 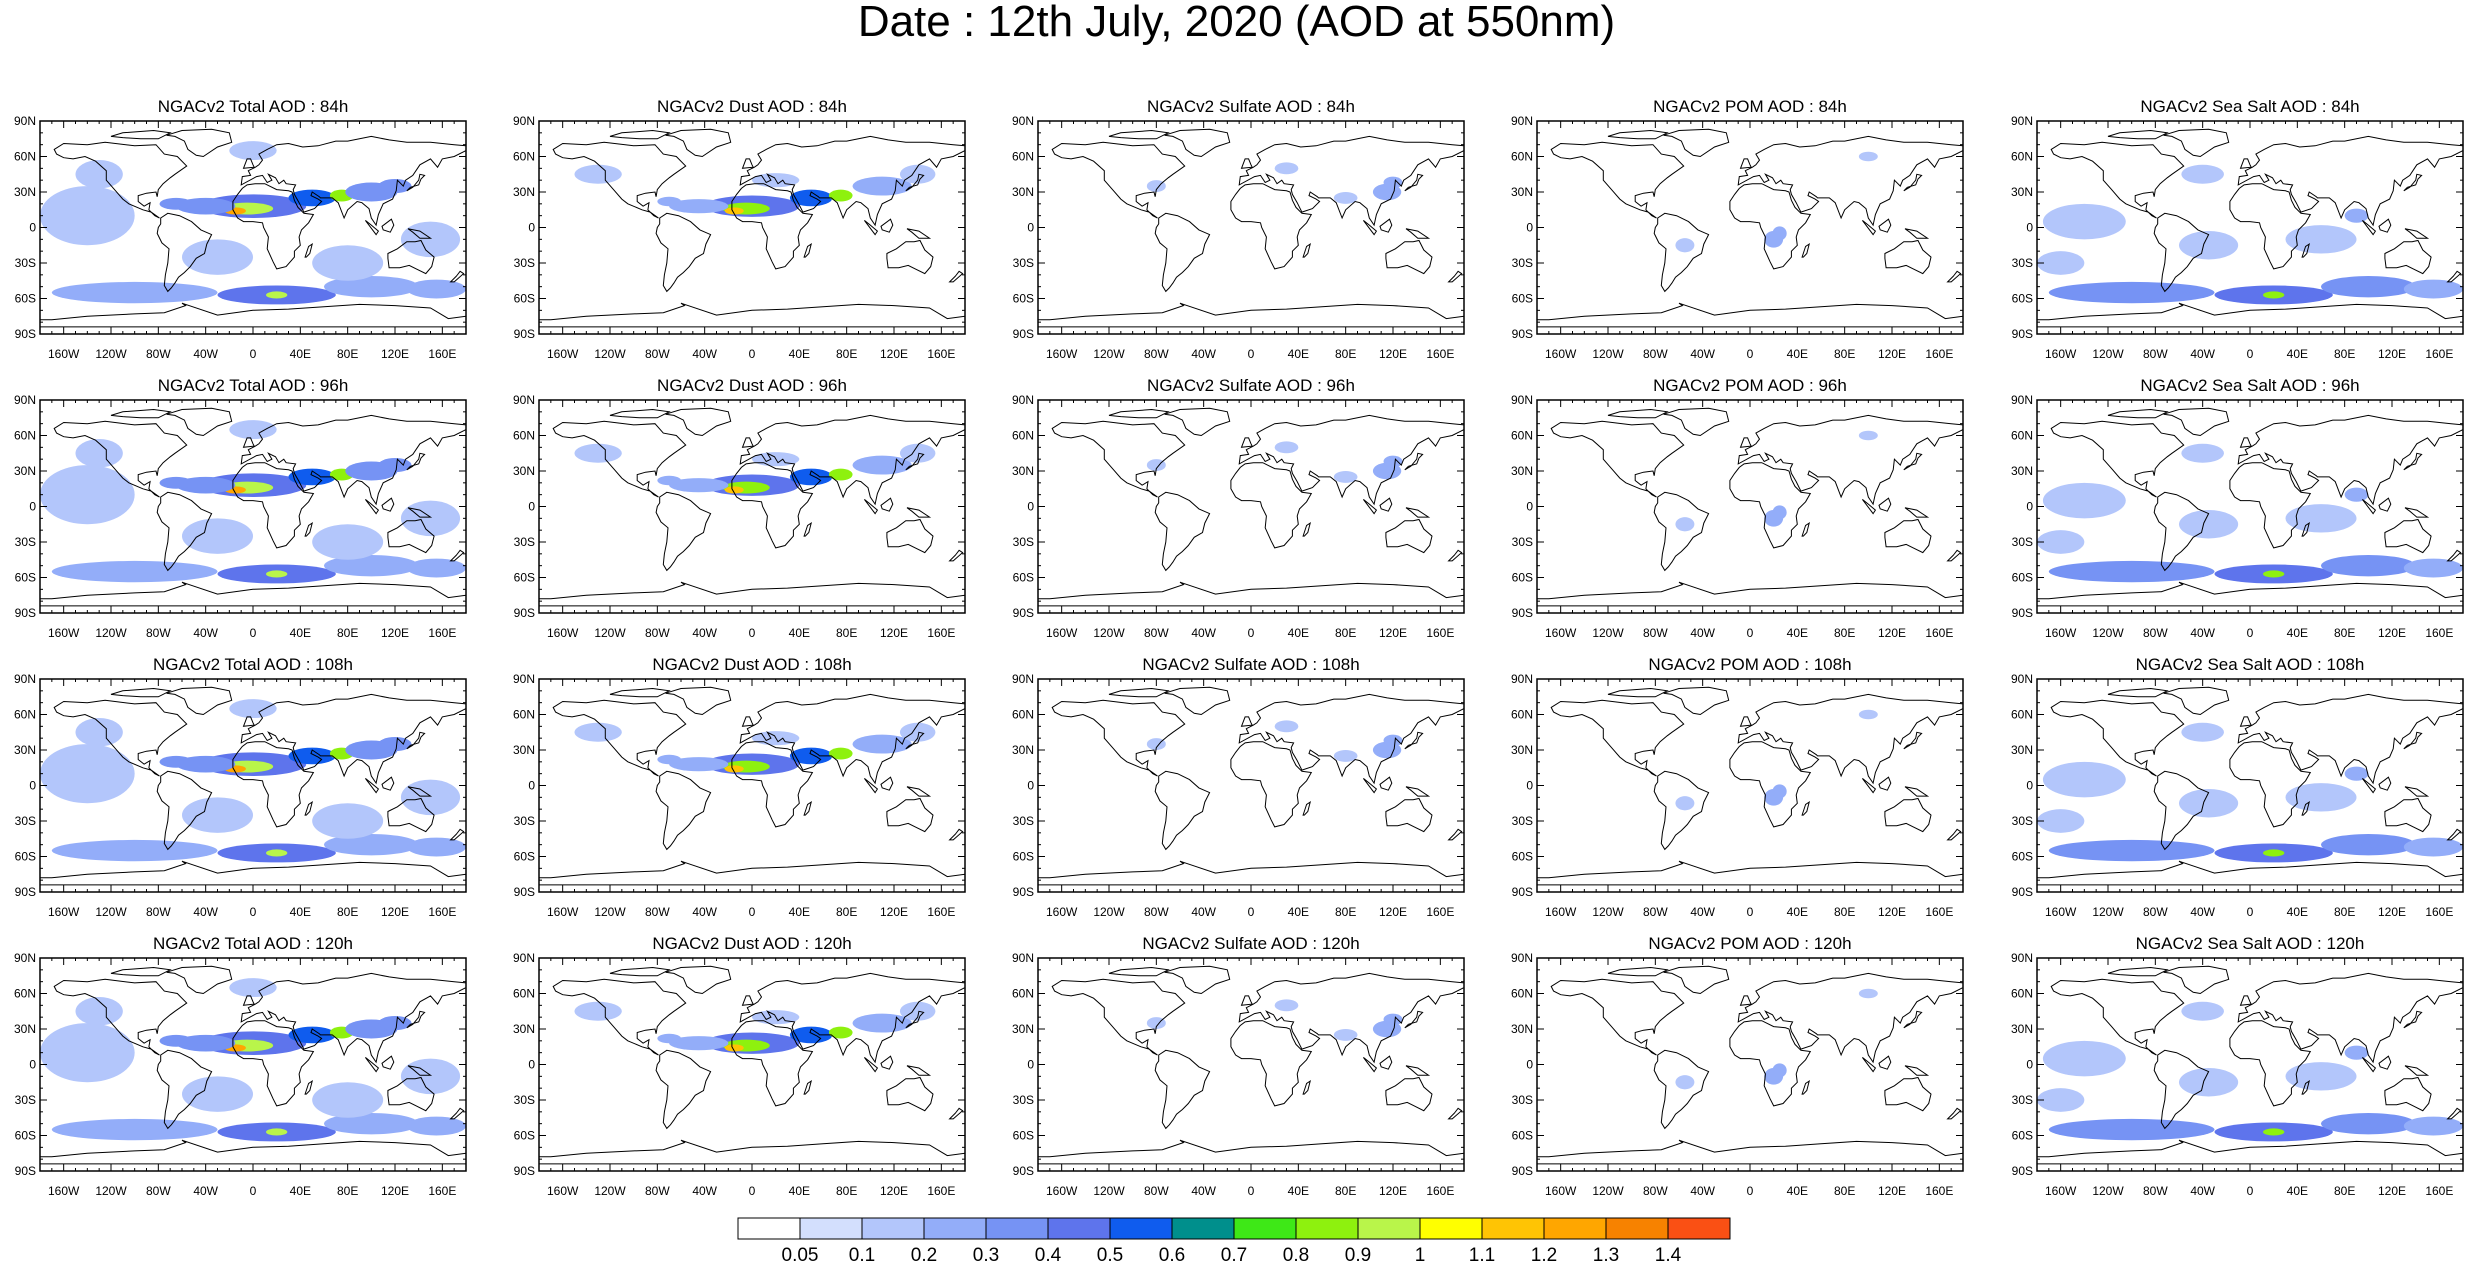 What do you see at coordinates (1750, 227) in the screenshot?
I see `aod-field` at bounding box center [1750, 227].